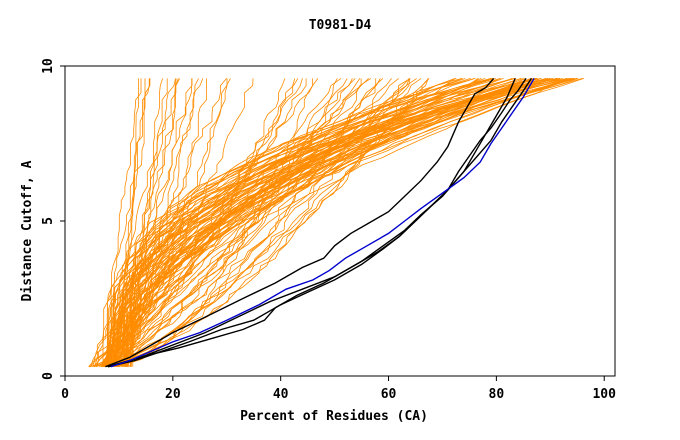  What do you see at coordinates (340, 25) in the screenshot?
I see `chart-title: T0981-D4` at bounding box center [340, 25].